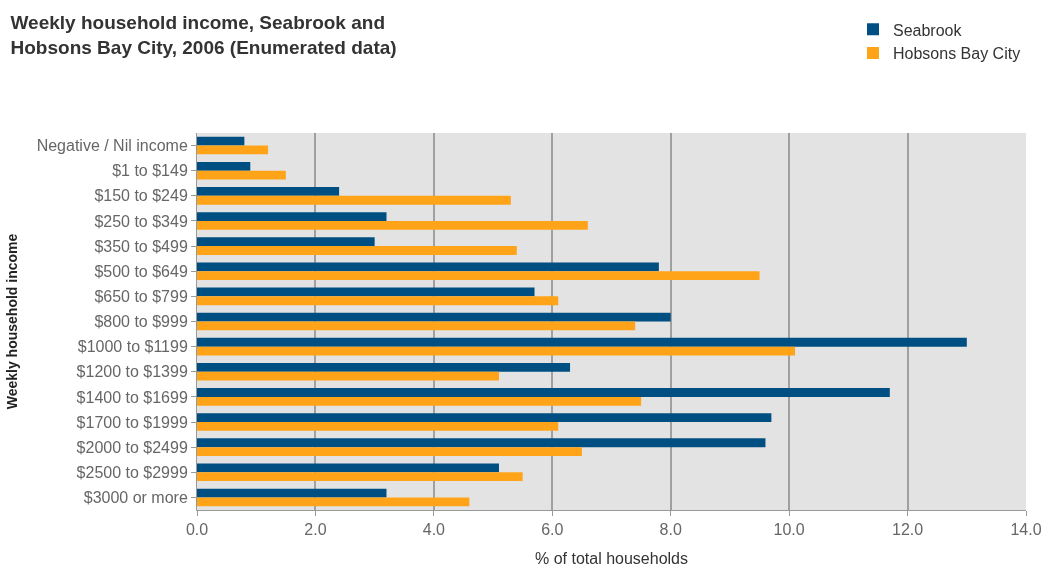 The width and height of the screenshot is (1054, 576). Describe the element at coordinates (132, 372) in the screenshot. I see `y-tick-label: $1200 to $1399` at that location.